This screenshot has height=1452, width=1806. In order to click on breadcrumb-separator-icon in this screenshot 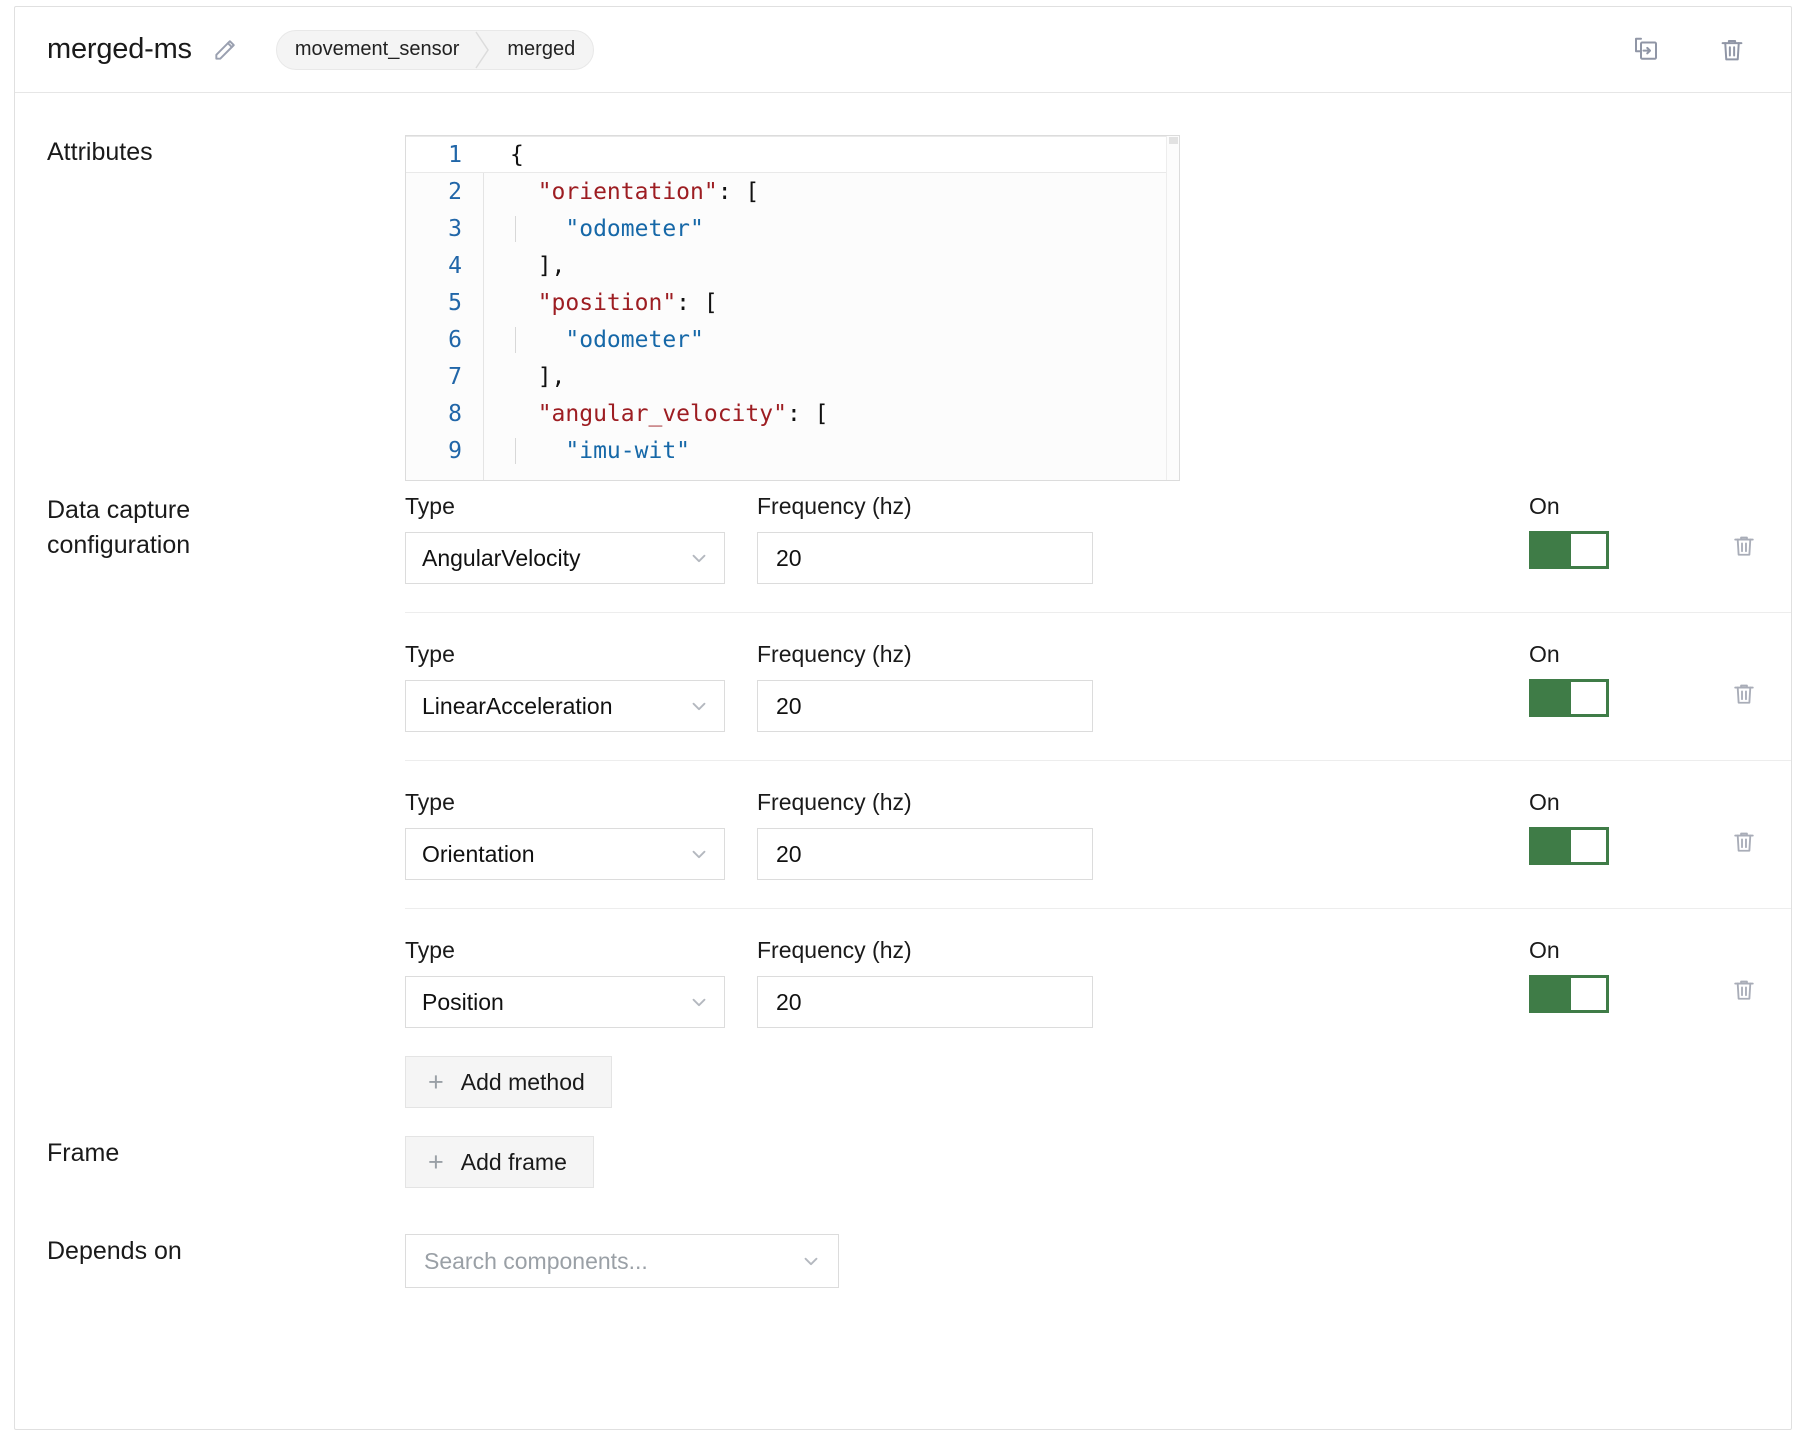, I will do `click(483, 50)`.